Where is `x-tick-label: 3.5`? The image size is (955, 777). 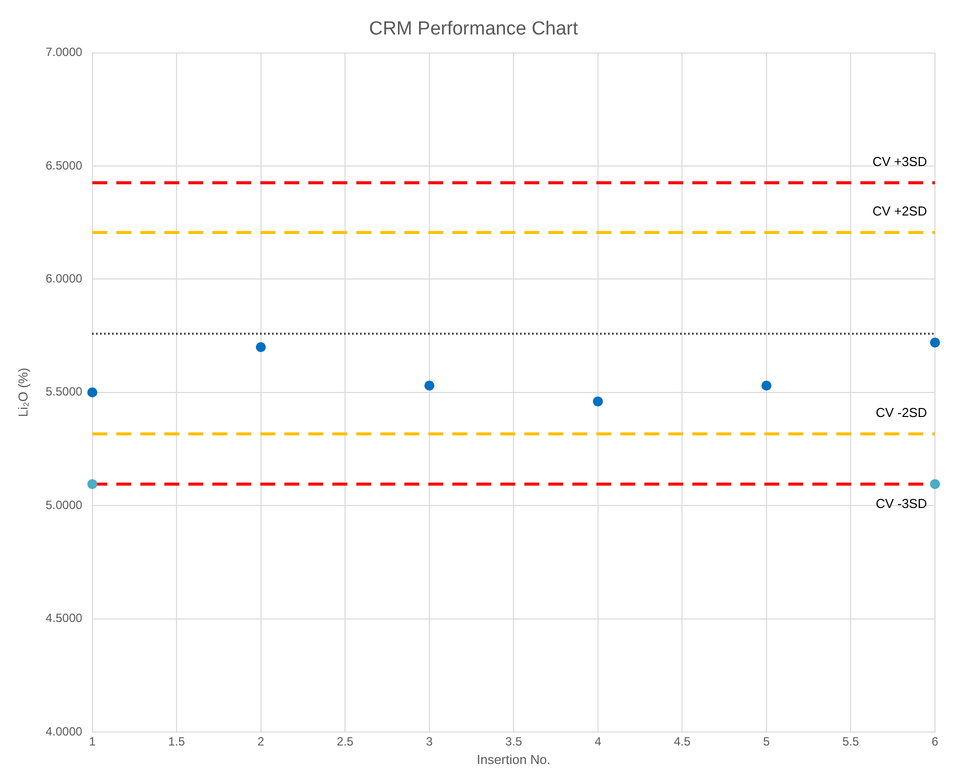 x-tick-label: 3.5 is located at coordinates (513, 741).